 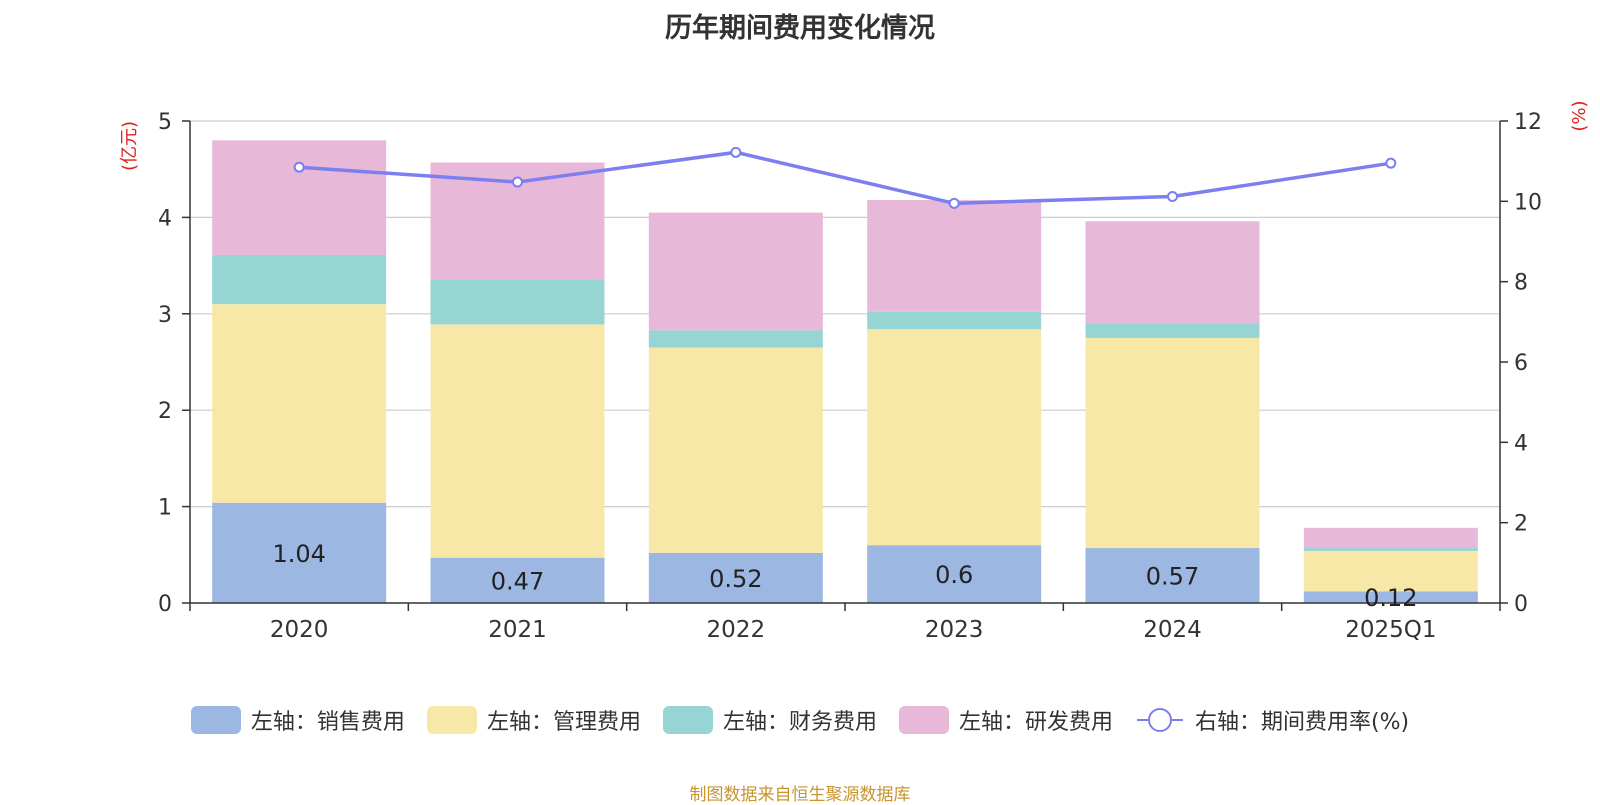 What do you see at coordinates (1302, 722) in the screenshot?
I see `legend-label: 右轴：期间费用率(%)` at bounding box center [1302, 722].